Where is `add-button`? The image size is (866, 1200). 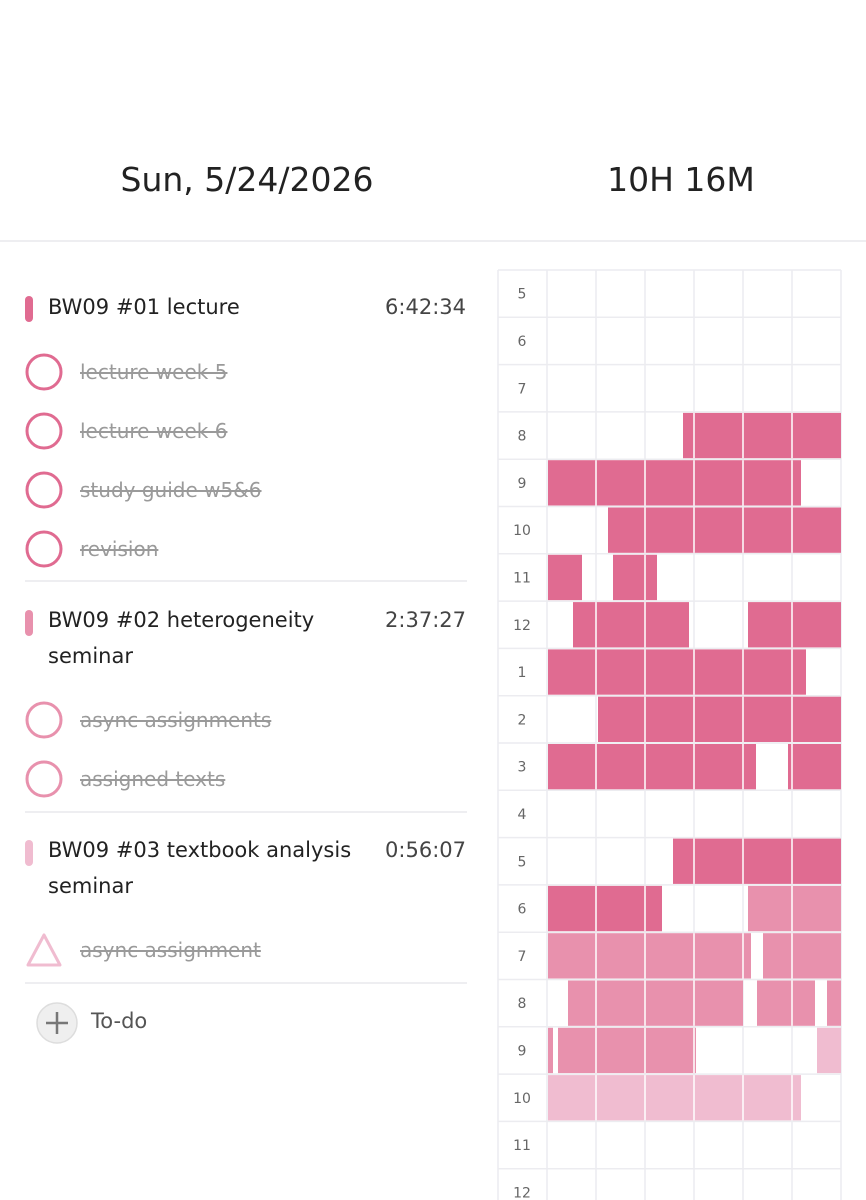
add-button is located at coordinates (57, 1023).